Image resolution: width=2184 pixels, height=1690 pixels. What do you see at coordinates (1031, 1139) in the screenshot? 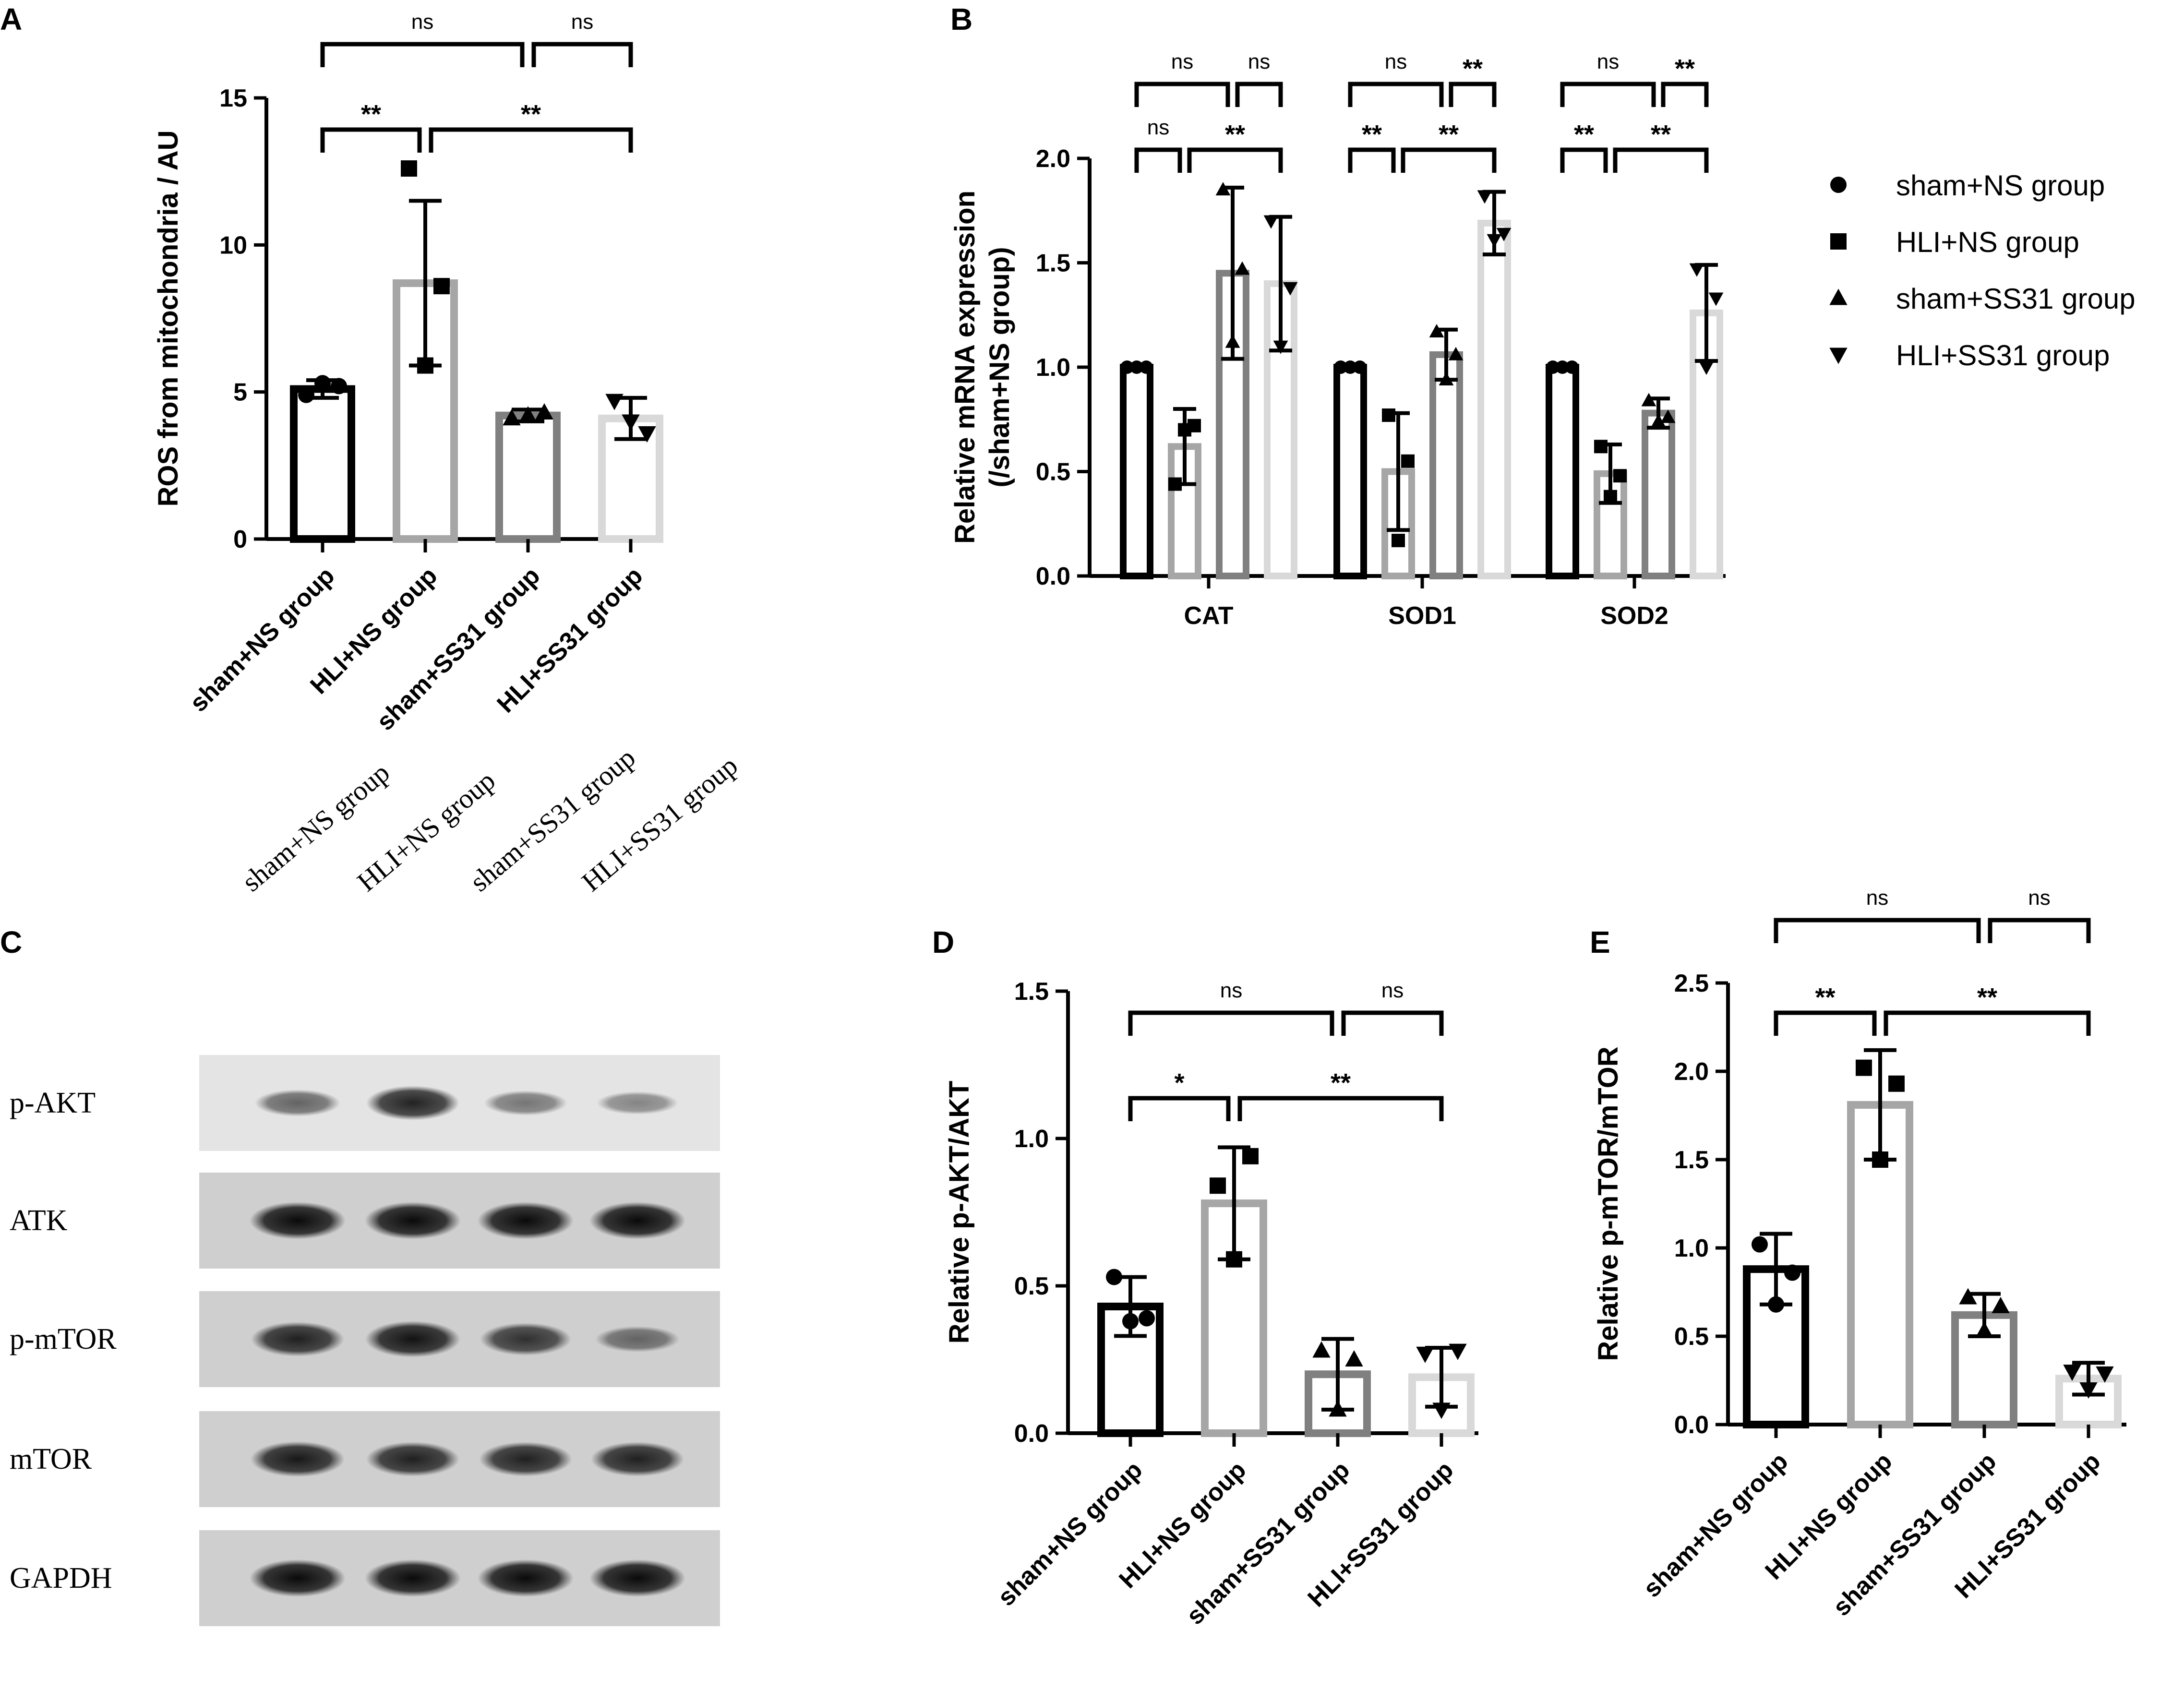
I see `y-tick-label: 1.0` at bounding box center [1031, 1139].